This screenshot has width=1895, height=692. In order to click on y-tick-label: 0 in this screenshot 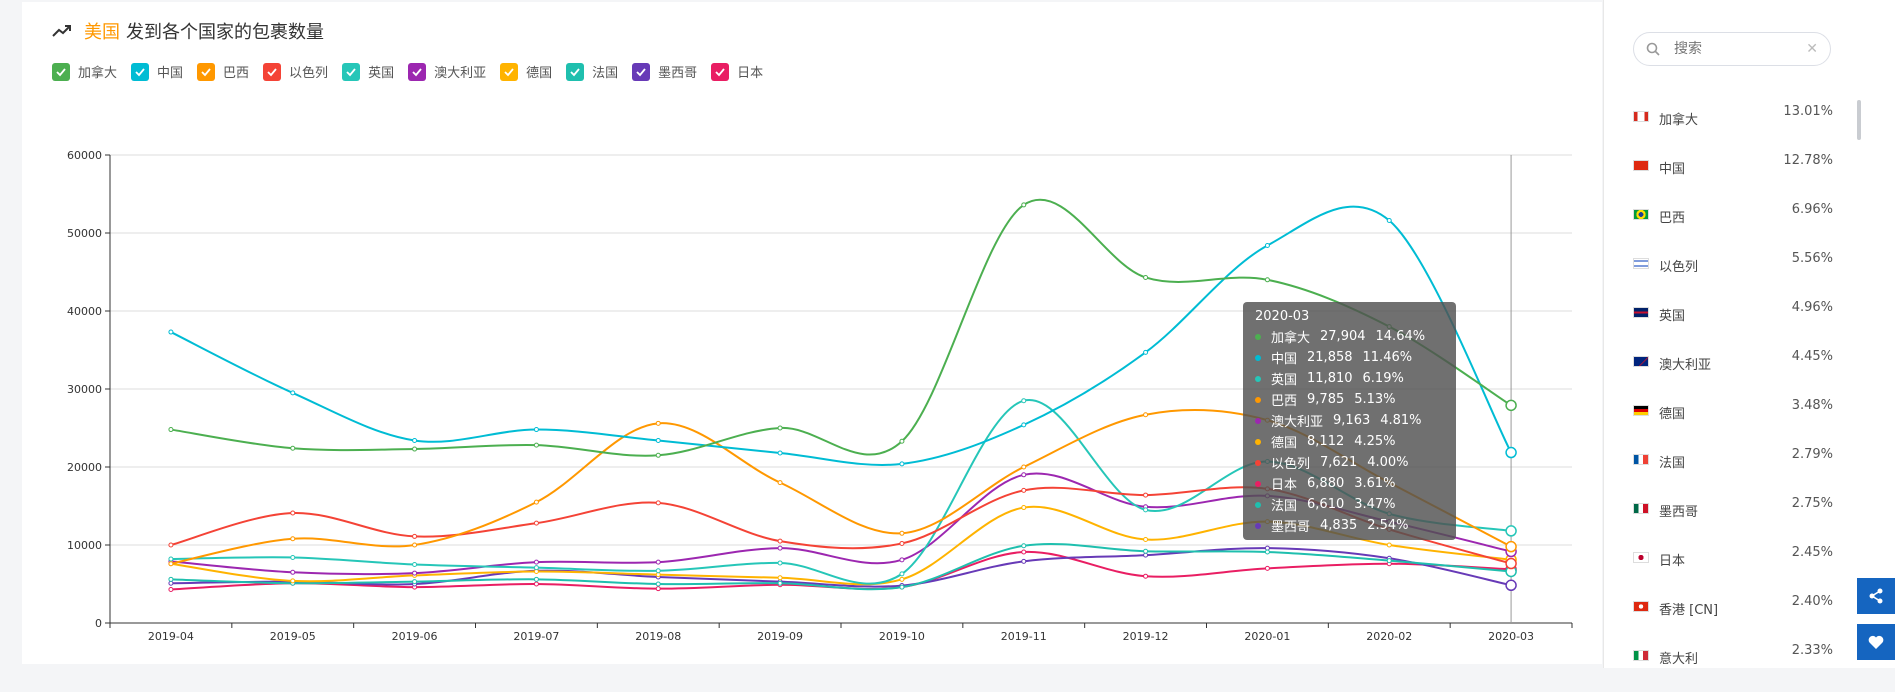, I will do `click(98, 623)`.